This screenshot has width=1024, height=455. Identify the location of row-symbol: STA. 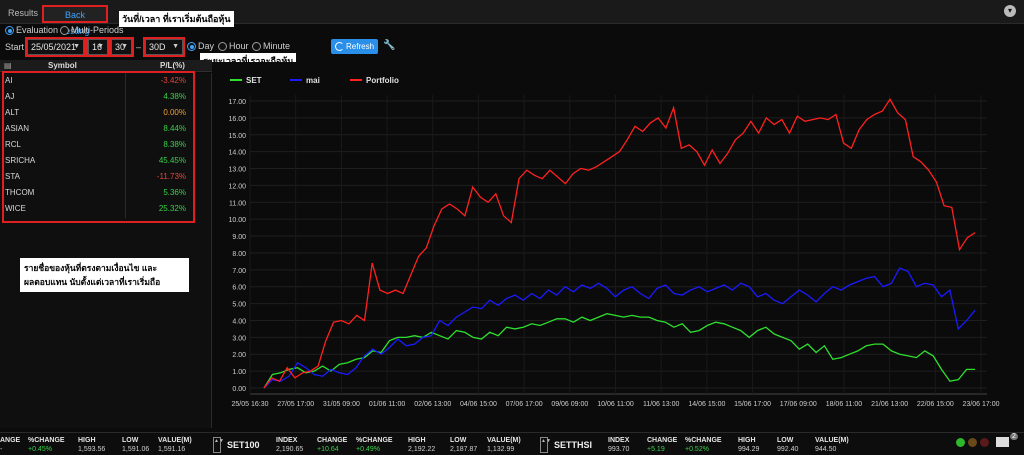
(12, 176).